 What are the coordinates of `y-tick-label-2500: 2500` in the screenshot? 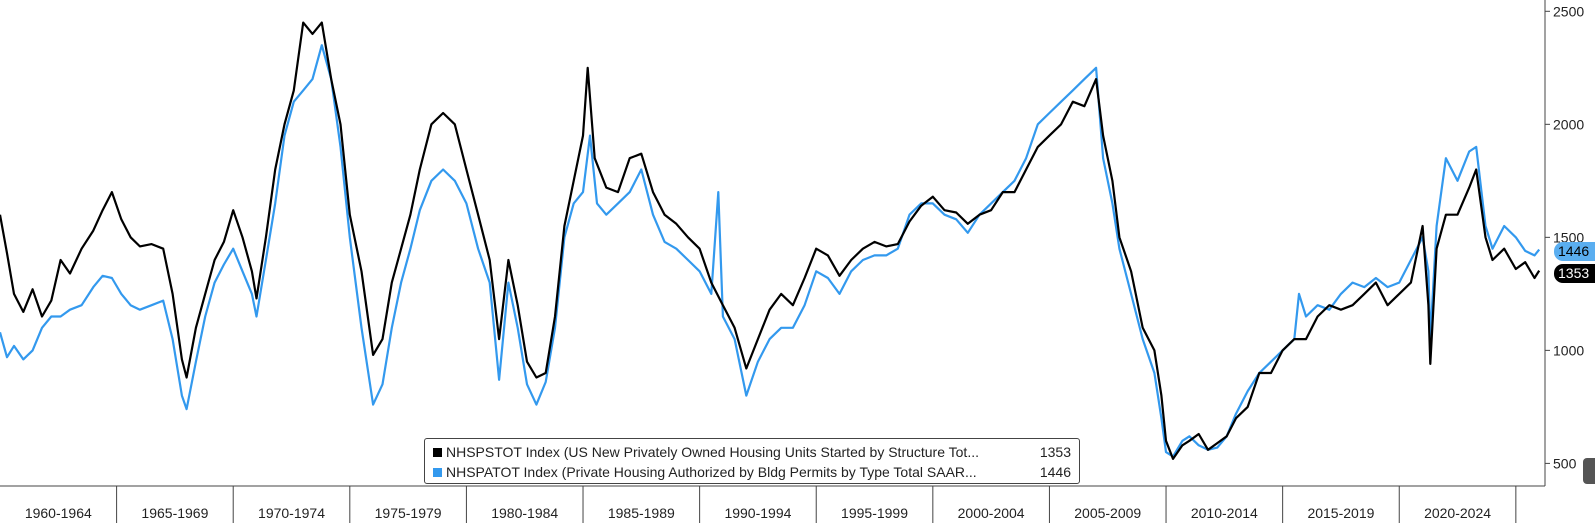 It's located at (1568, 11).